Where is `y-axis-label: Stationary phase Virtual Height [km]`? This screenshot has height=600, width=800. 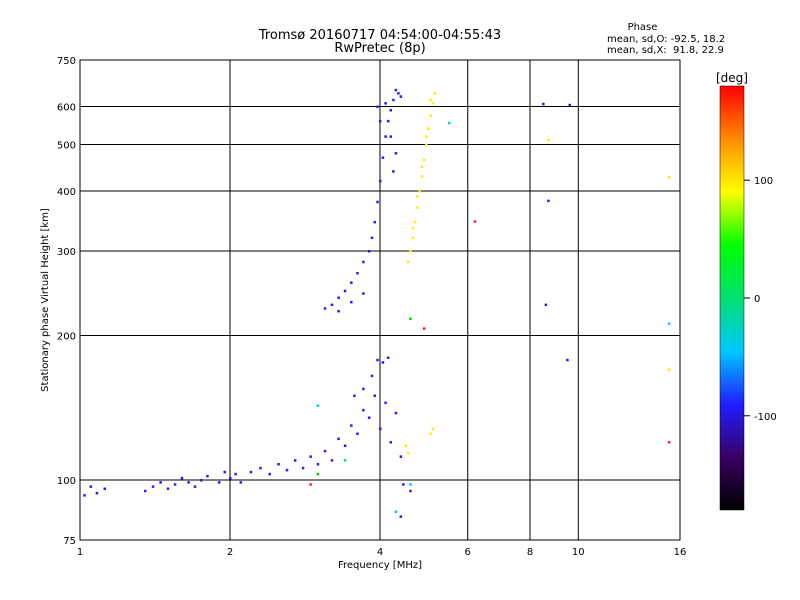 y-axis-label: Stationary phase Virtual Height [km] is located at coordinates (45, 300).